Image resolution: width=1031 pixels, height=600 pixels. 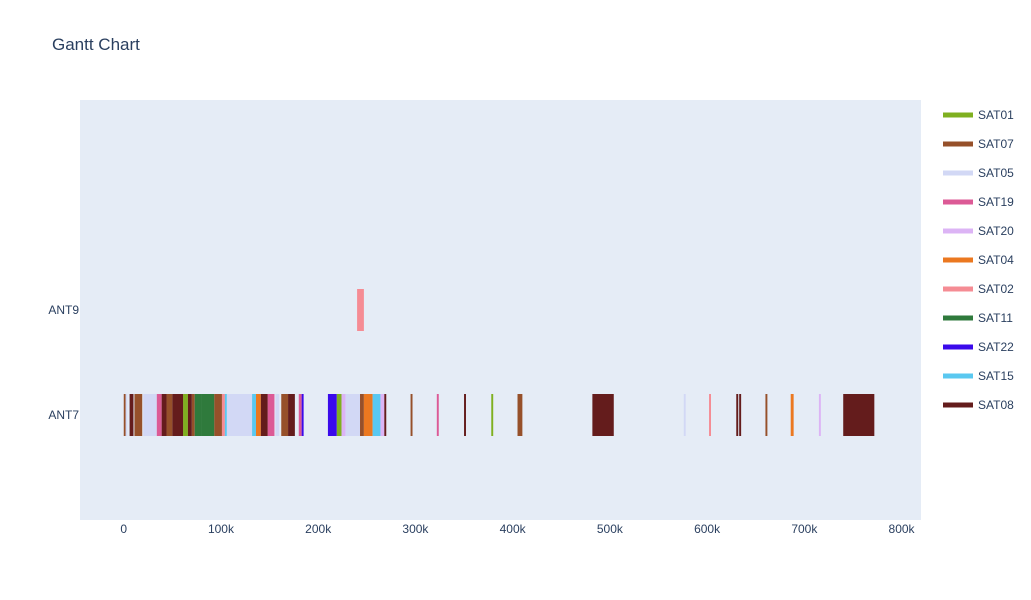 I want to click on legend-label-sat20: SAT20, so click(x=996, y=231).